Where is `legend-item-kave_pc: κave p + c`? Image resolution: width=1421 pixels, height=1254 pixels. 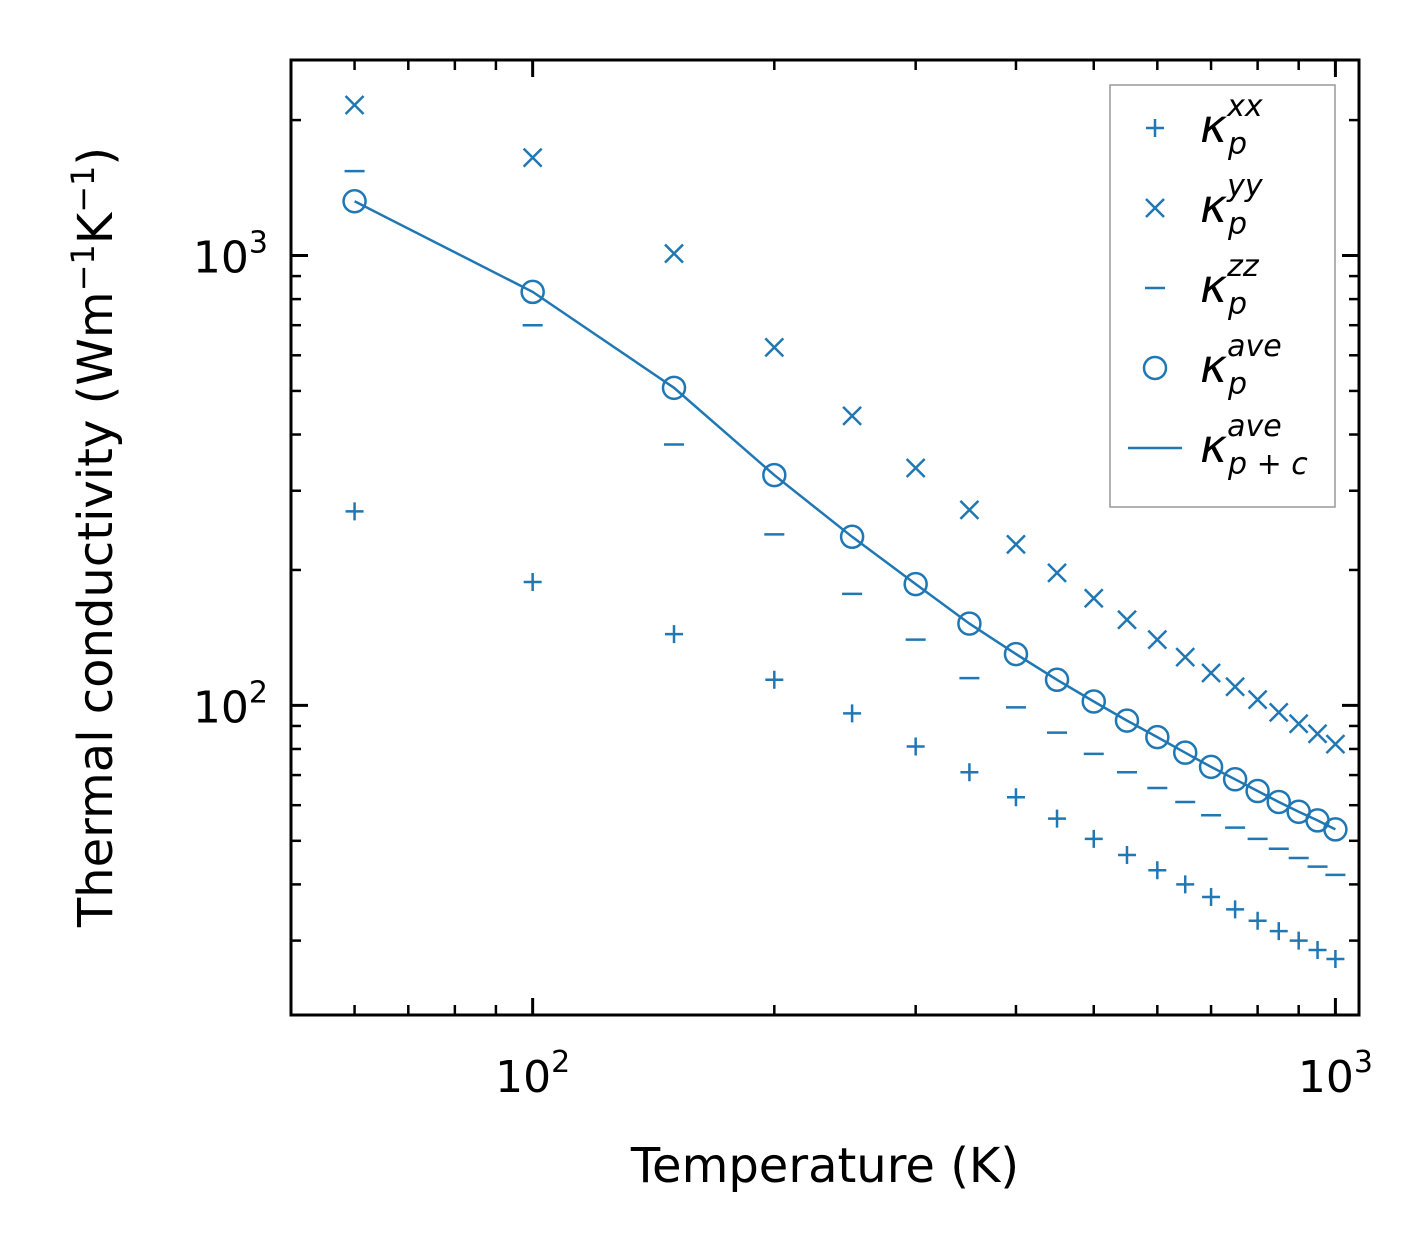 legend-item-kave_pc: κave p + c is located at coordinates (1218, 445).